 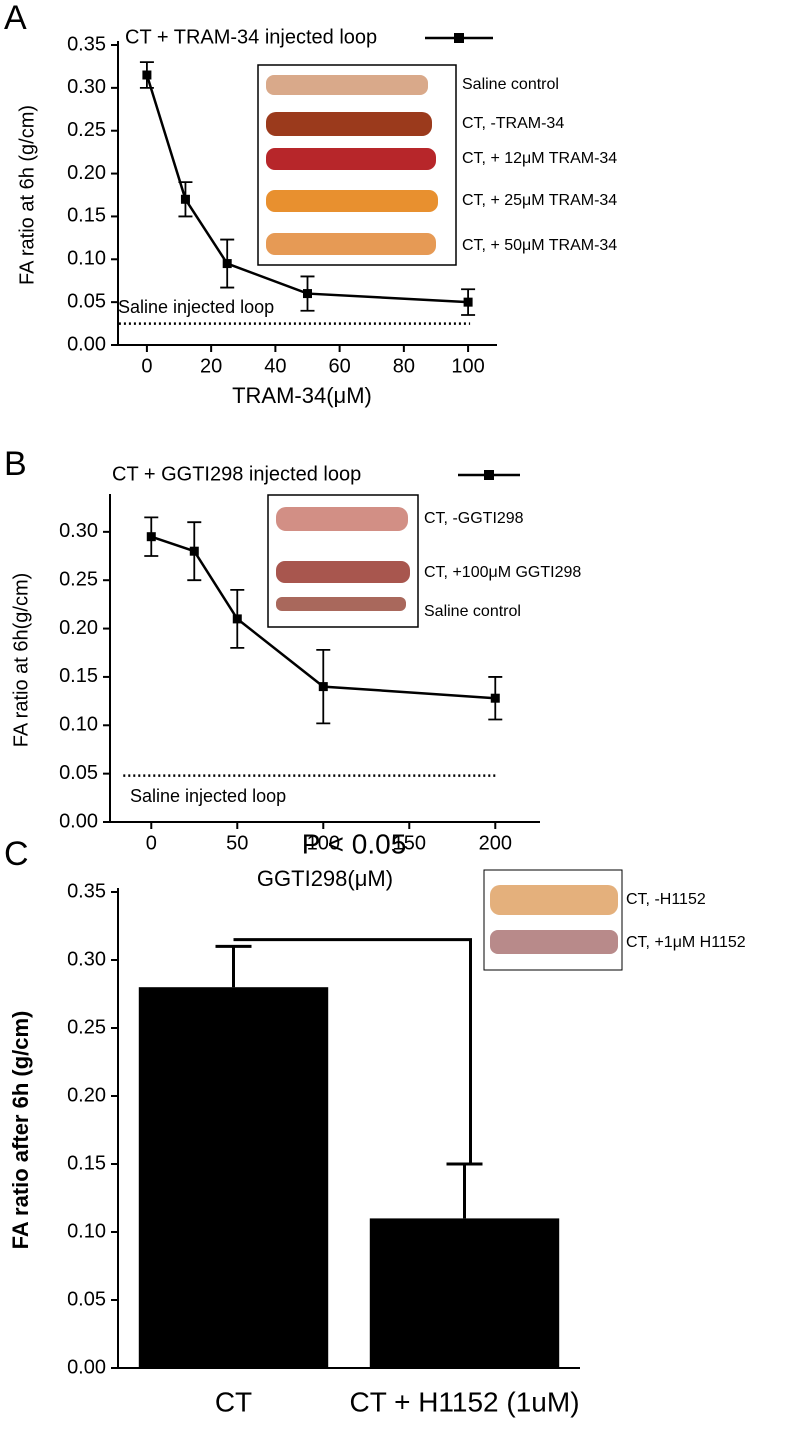 I want to click on x-axis-title: TRAM-34(μM), so click(x=302, y=395).